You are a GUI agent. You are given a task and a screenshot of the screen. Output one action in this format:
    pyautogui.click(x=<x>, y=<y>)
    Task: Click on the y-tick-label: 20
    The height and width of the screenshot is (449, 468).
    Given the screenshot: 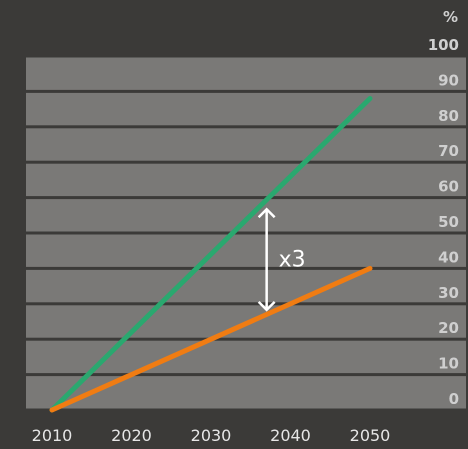 What is the action you would take?
    pyautogui.click(x=448, y=328)
    